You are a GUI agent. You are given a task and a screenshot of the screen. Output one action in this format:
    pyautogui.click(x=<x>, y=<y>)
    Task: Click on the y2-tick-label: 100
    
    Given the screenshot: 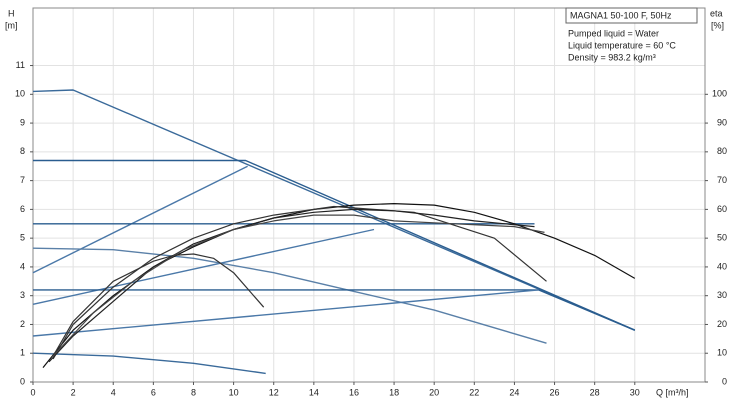 What is the action you would take?
    pyautogui.click(x=719, y=94)
    